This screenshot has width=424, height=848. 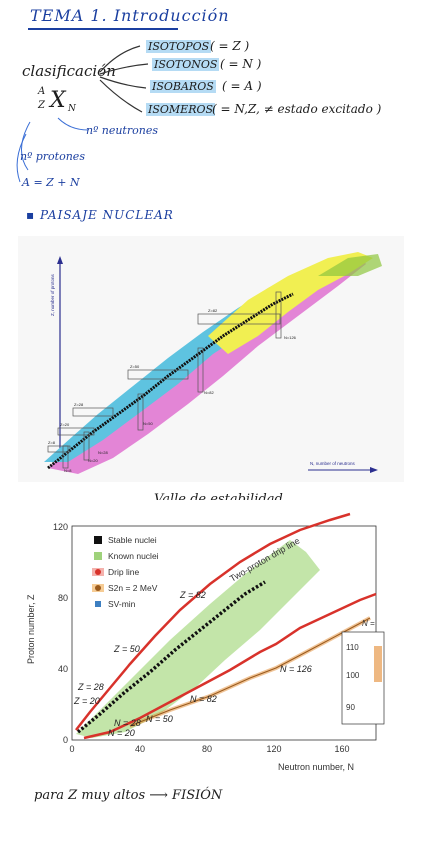 What do you see at coordinates (63, 669) in the screenshot?
I see `figure2-ytick-40: 40` at bounding box center [63, 669].